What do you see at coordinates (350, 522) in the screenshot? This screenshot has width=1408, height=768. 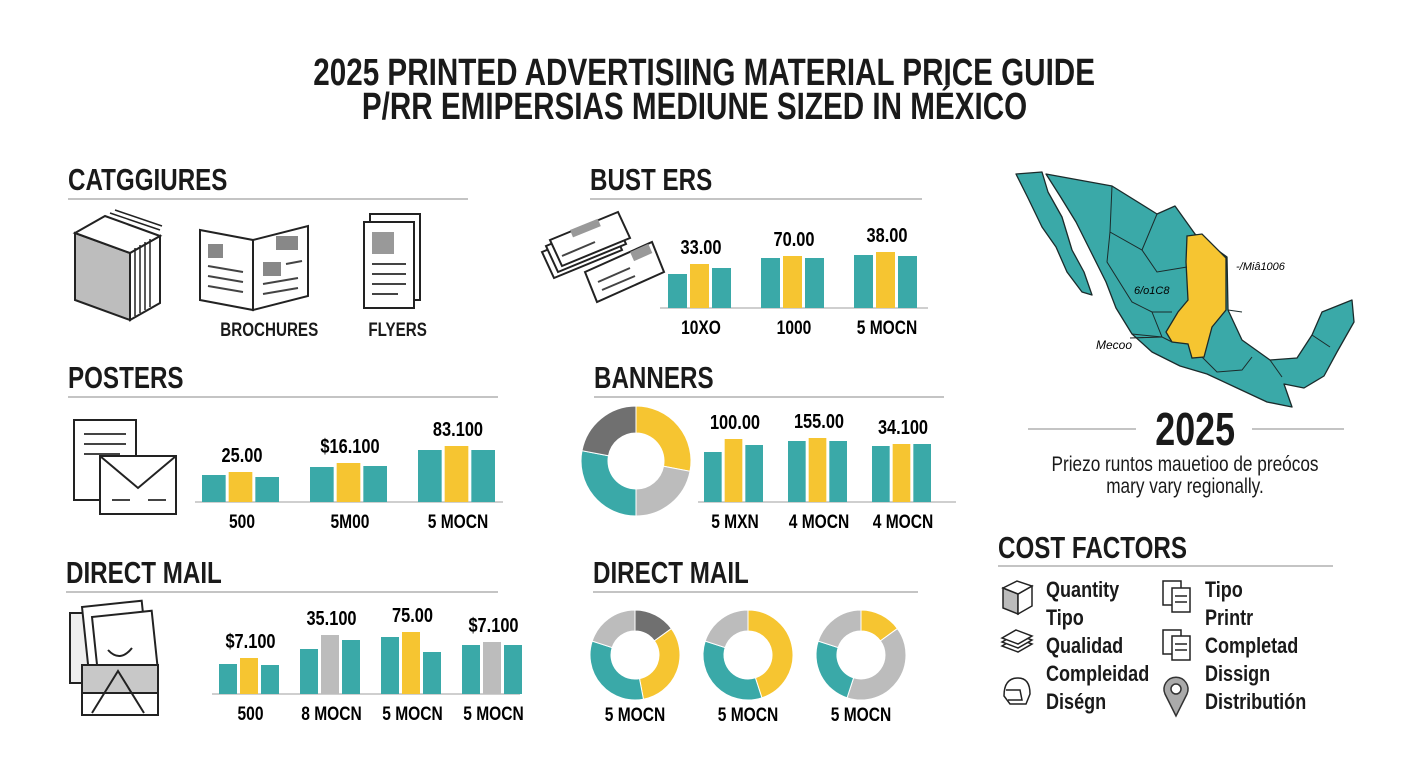 I see `category-label: 5M00` at bounding box center [350, 522].